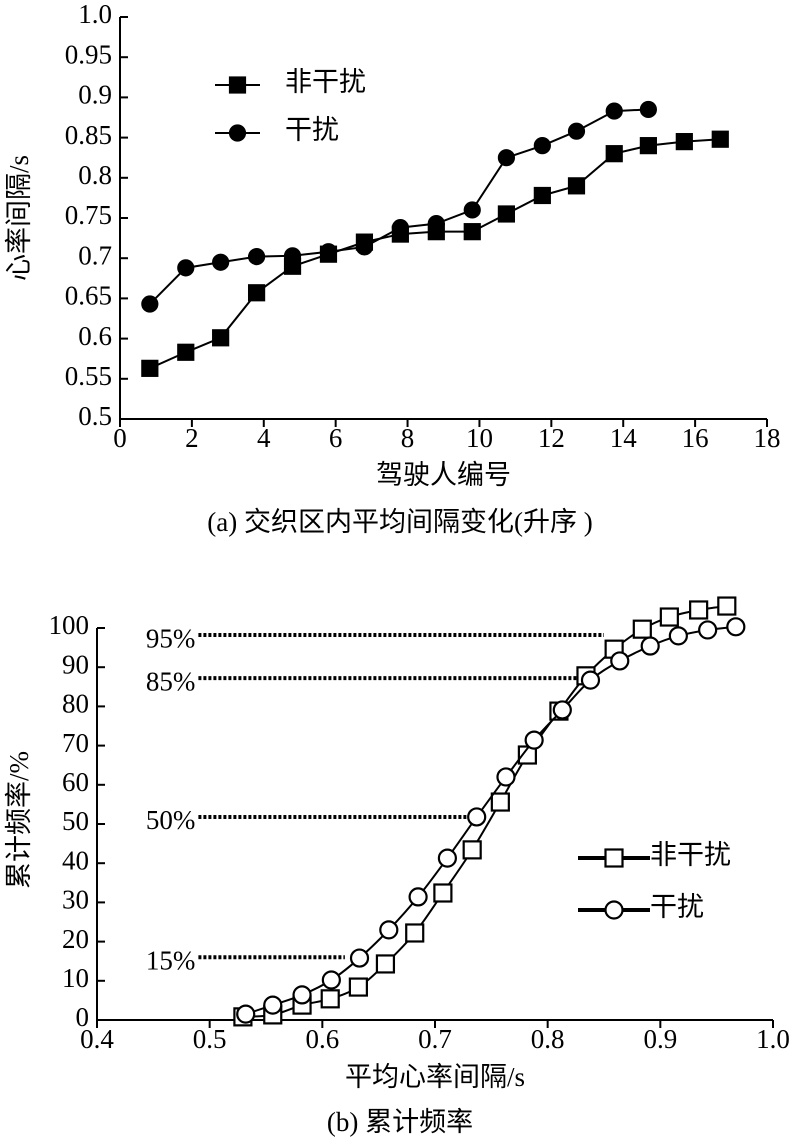 This screenshot has width=800, height=1146. I want to click on y-tick-label: 0.65, so click(88, 296).